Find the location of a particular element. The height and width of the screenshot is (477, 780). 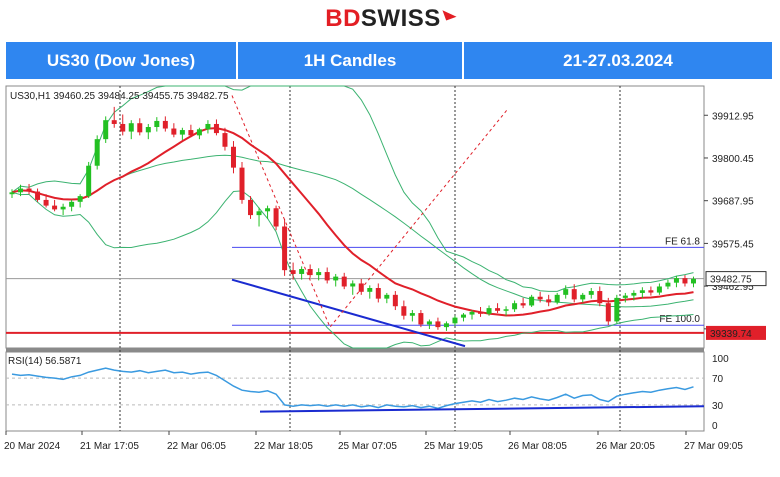

period-title: 21-27.03.2024 is located at coordinates (618, 60).